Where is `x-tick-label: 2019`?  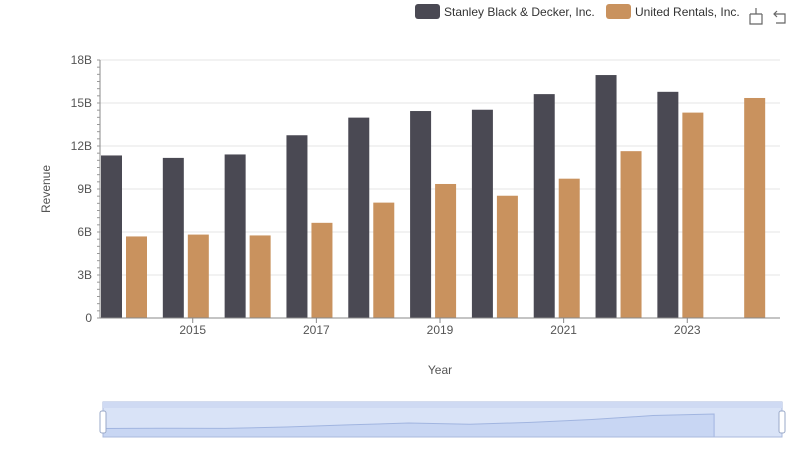 x-tick-label: 2019 is located at coordinates (440, 330).